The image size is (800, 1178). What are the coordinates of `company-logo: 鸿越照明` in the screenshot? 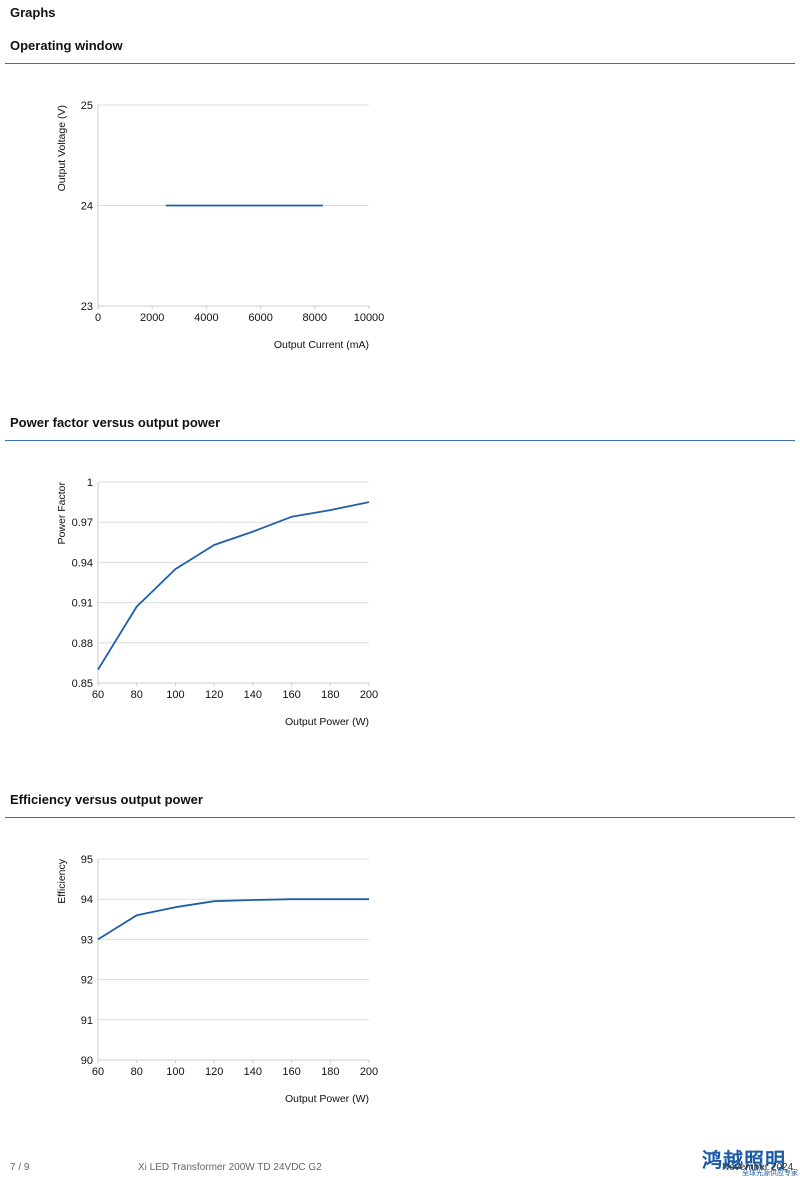 It's located at (744, 1160).